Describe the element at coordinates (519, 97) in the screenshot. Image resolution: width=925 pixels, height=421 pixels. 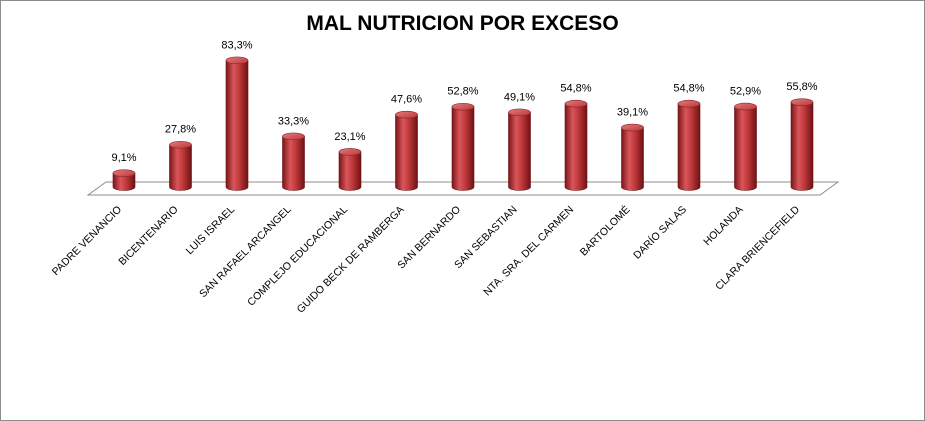
I see `data-label-8: 49,1%` at that location.